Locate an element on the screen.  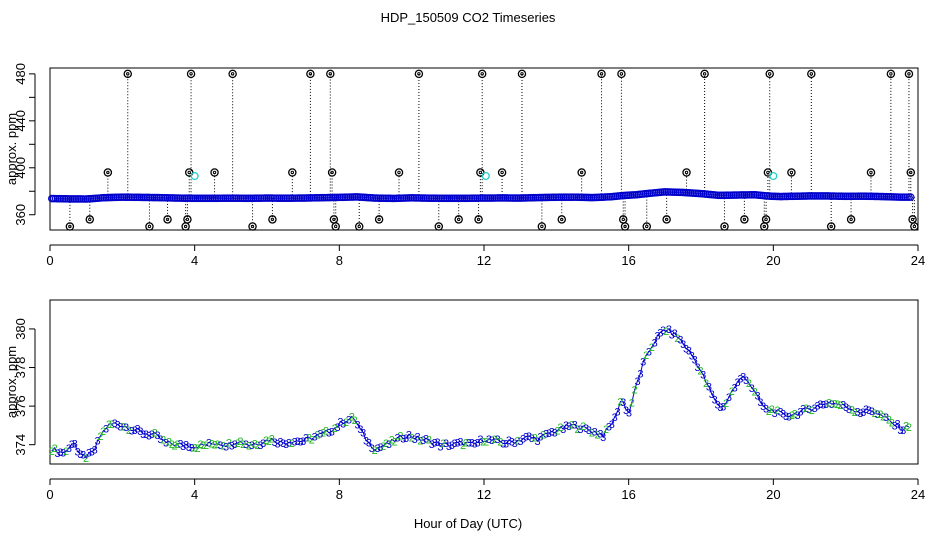
figure-title: HDP_150509 CO2 Timeseries is located at coordinates (468, 17).